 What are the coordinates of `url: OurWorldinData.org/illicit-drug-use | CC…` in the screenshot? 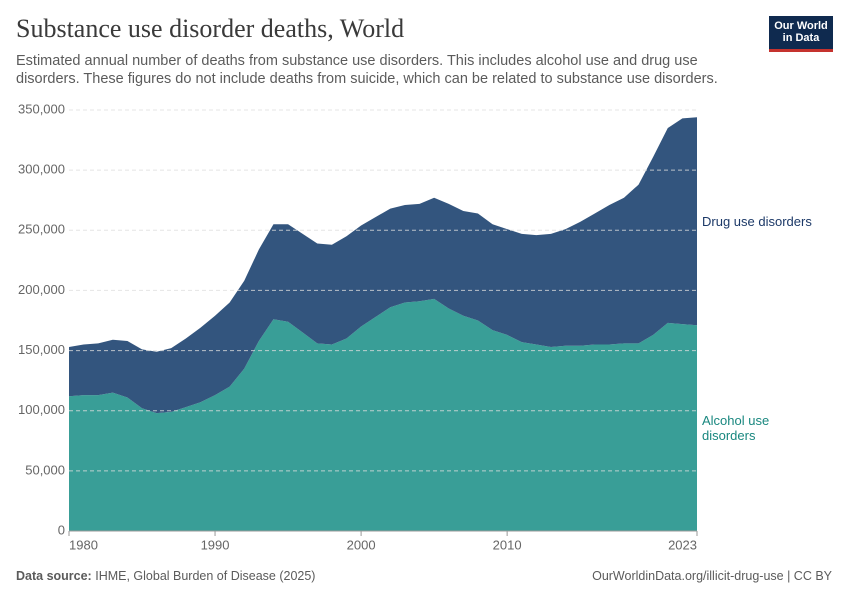 It's located at (712, 576).